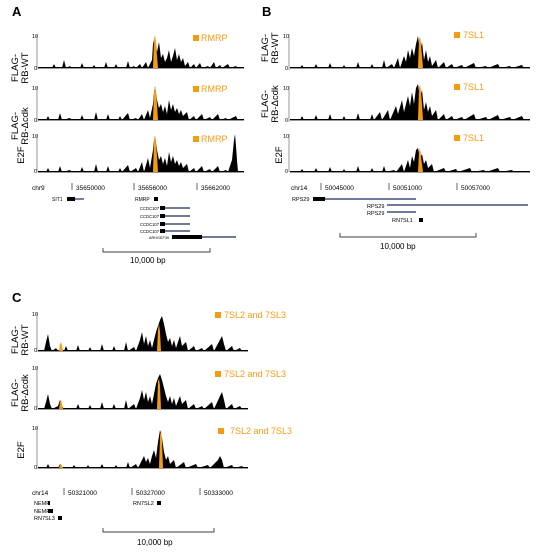 The height and width of the screenshot is (556, 550). Describe the element at coordinates (90, 188) in the screenshot. I see `coordinate-label: 35650000` at that location.